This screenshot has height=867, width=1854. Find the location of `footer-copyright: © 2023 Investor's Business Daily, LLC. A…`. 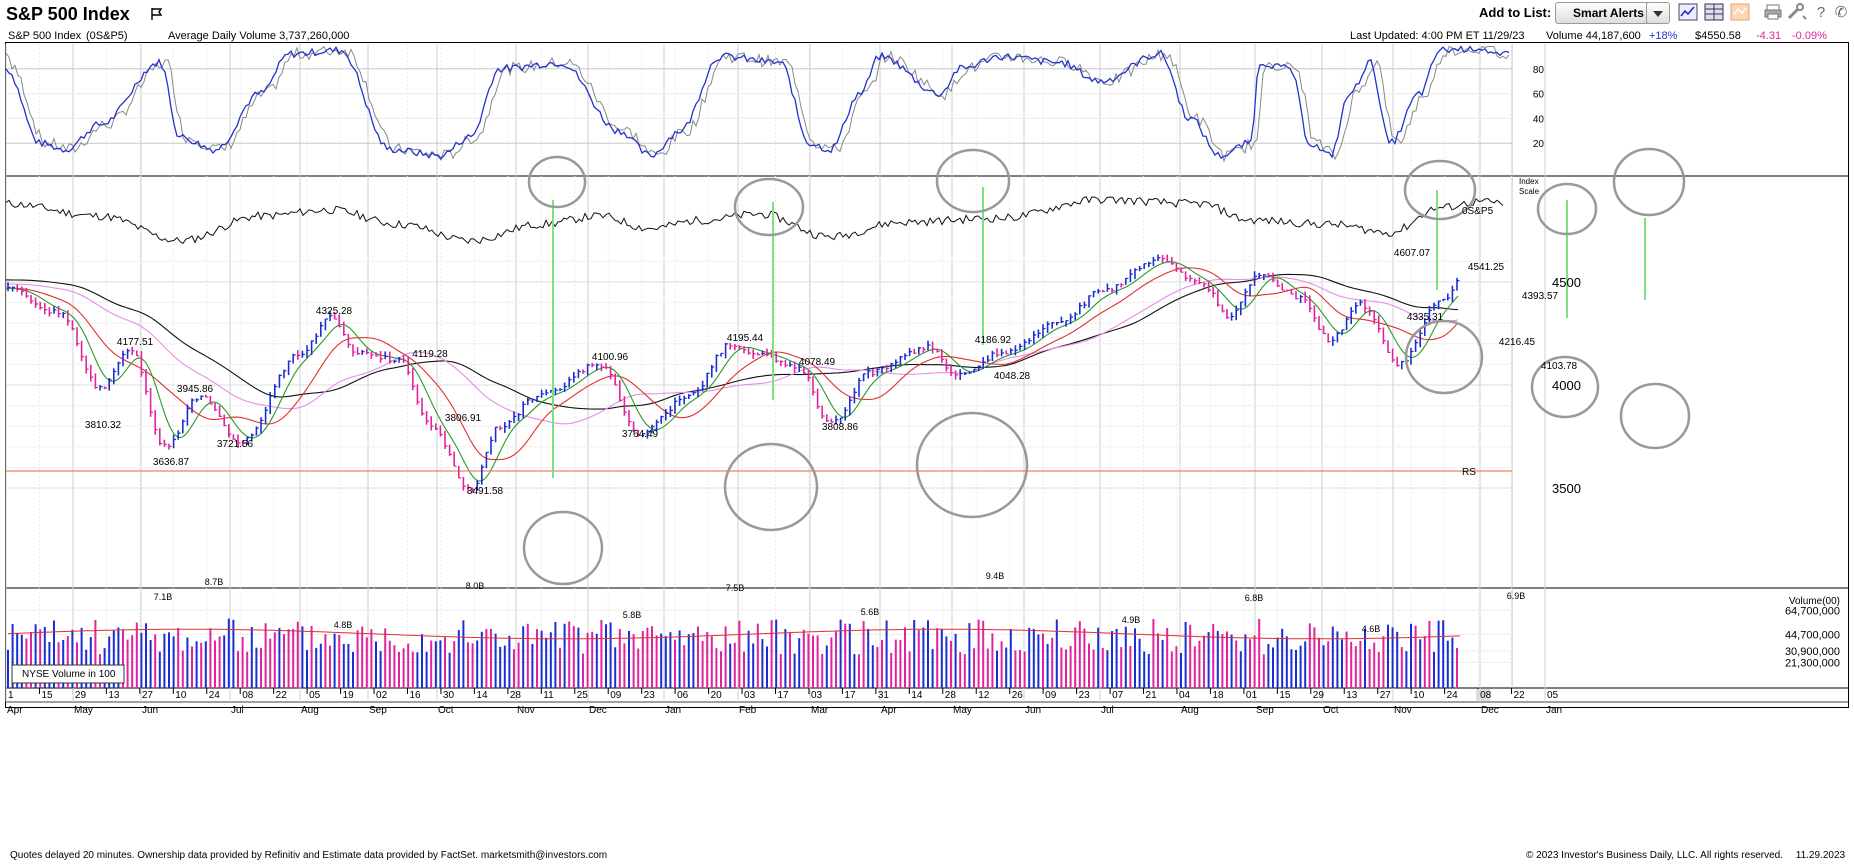

footer-copyright: © 2023 Investor's Business Daily, LLC. A… is located at coordinates (1685, 855).